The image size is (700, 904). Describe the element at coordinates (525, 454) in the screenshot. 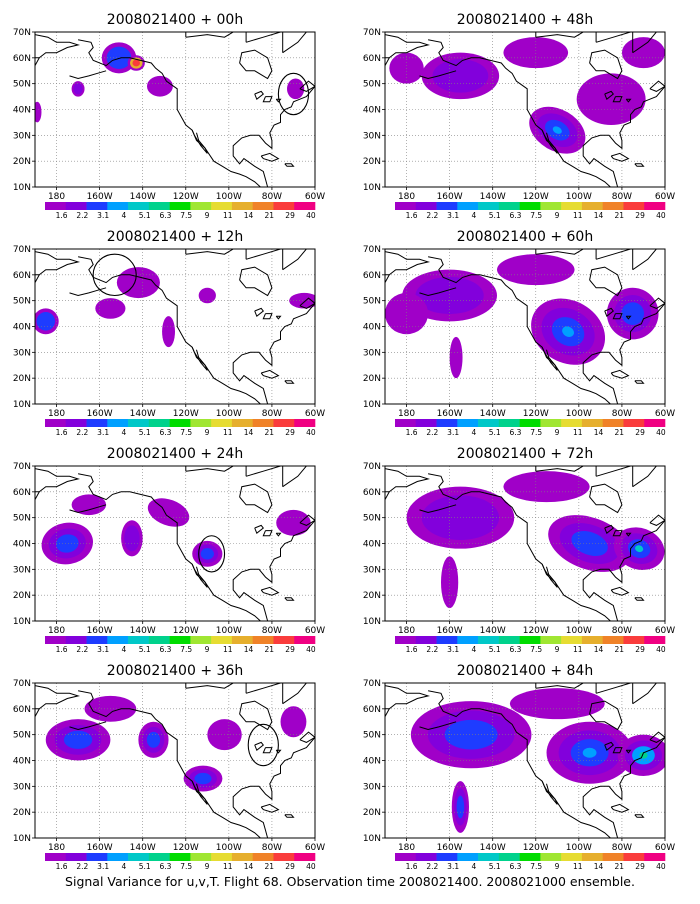

I see `panel-title: 2008021400 + 72h` at that location.